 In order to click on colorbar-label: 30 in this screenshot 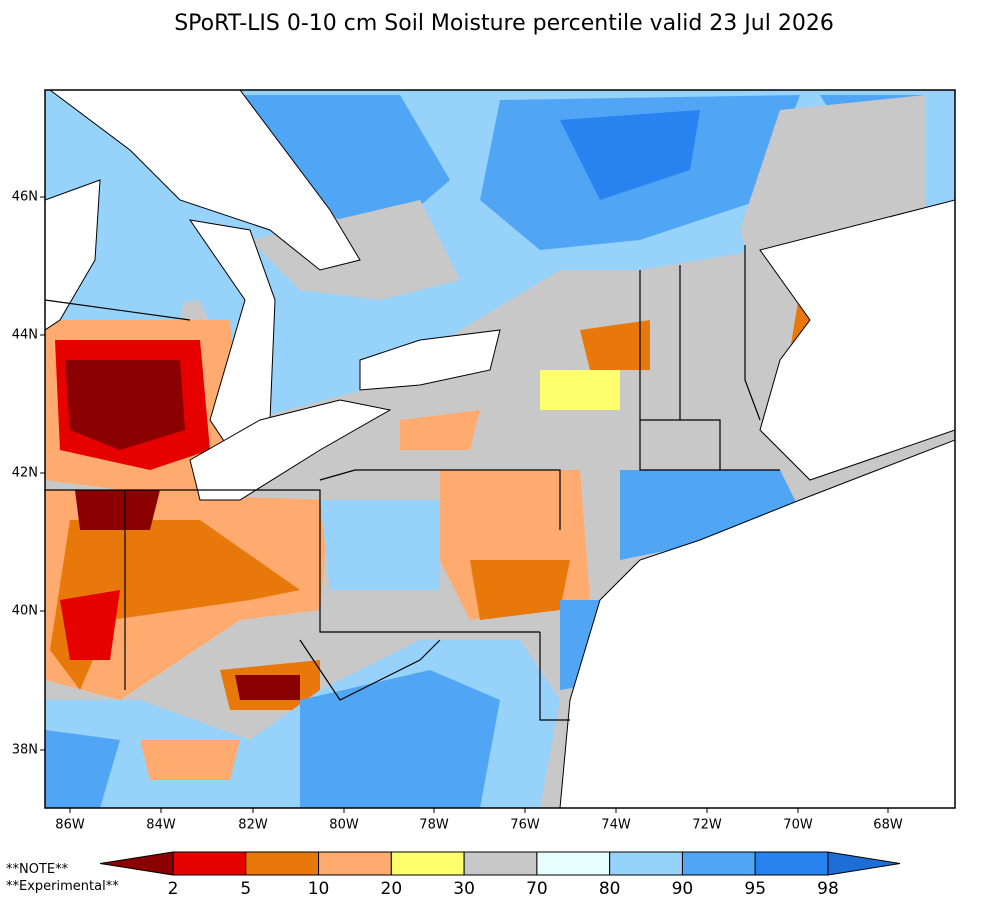, I will do `click(464, 889)`.